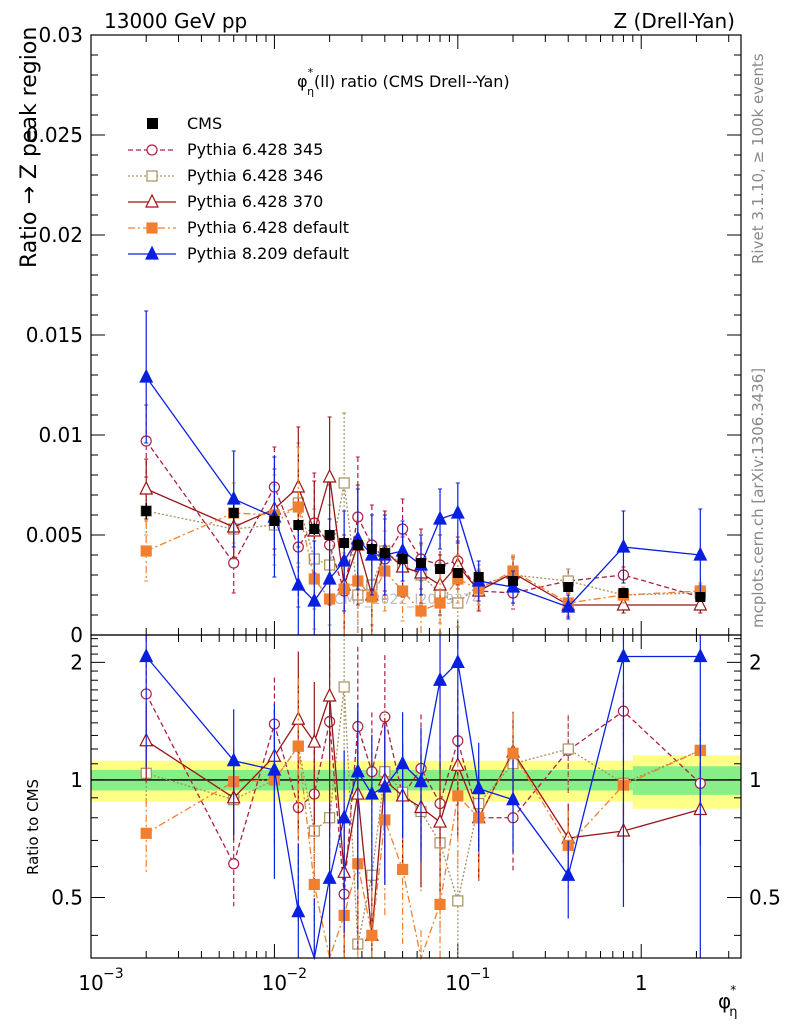 The height and width of the screenshot is (1024, 786). I want to click on rivet-label: Rivet 3.1.10, ≥ 100k events, so click(758, 158).